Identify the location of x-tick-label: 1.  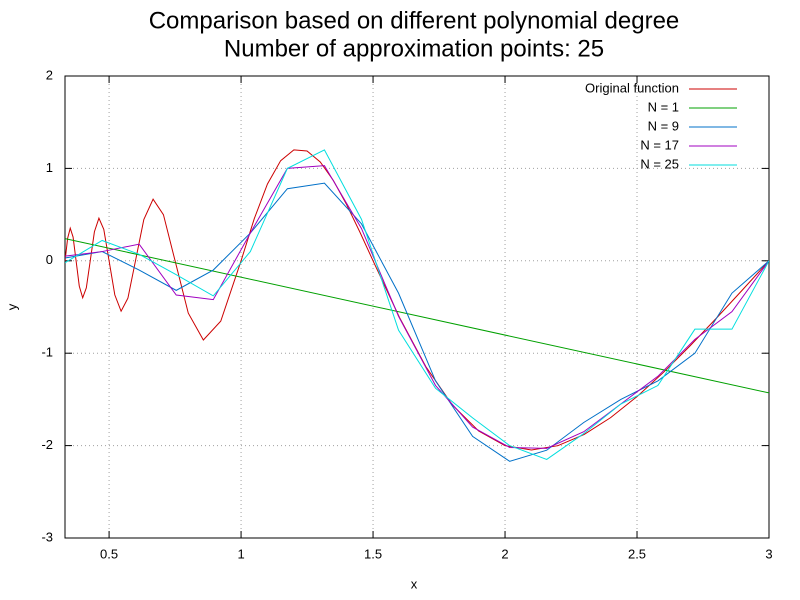
(240, 553).